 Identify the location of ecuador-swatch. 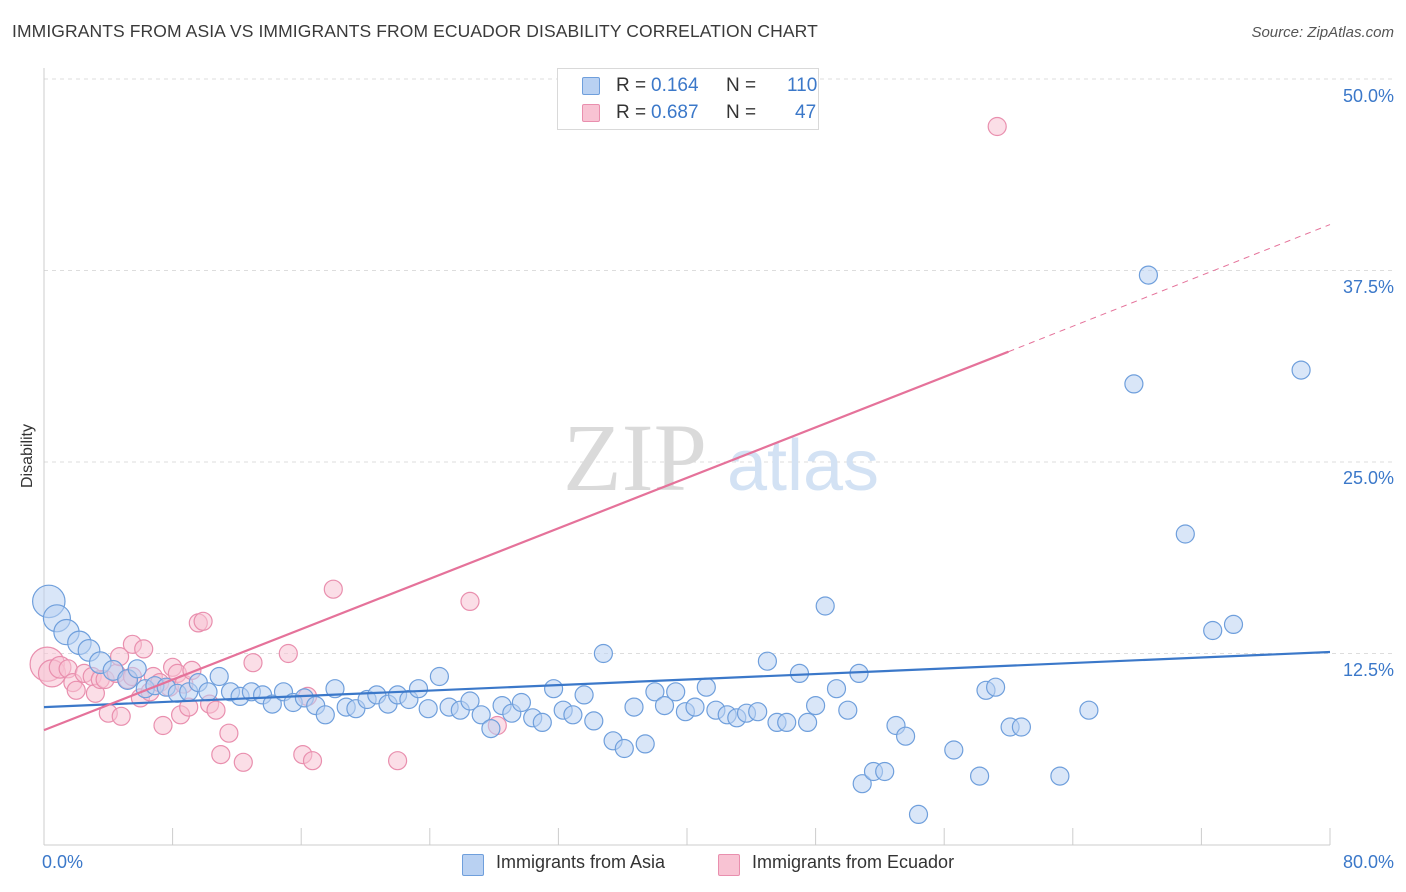
(591, 113).